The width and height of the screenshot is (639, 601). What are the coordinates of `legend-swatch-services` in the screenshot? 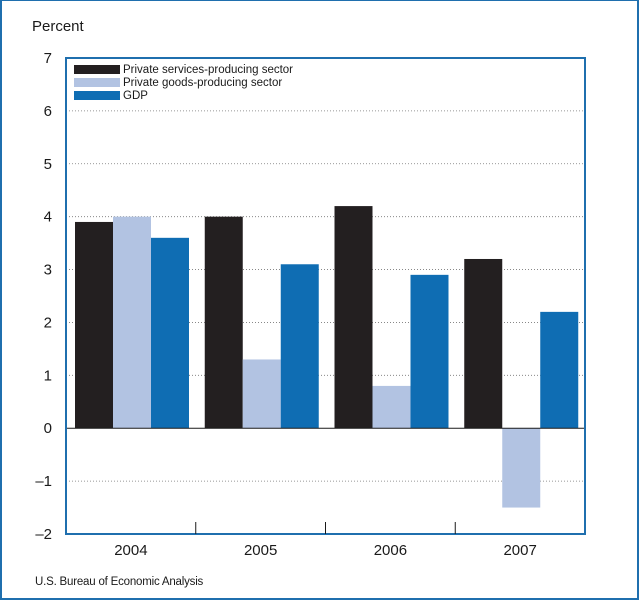 It's located at (97, 69).